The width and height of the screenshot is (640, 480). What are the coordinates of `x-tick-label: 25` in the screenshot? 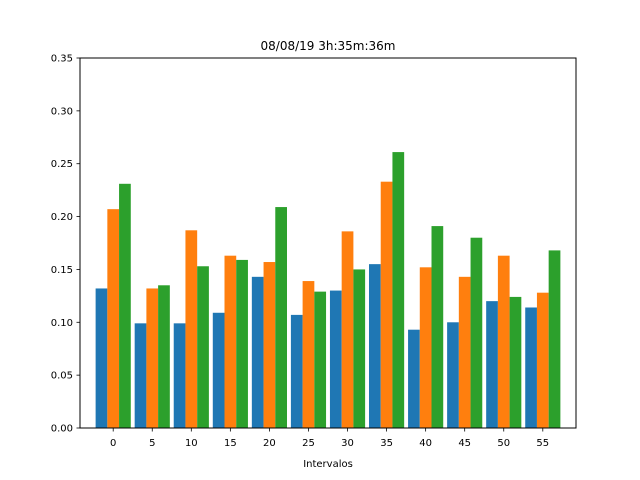 It's located at (308, 443).